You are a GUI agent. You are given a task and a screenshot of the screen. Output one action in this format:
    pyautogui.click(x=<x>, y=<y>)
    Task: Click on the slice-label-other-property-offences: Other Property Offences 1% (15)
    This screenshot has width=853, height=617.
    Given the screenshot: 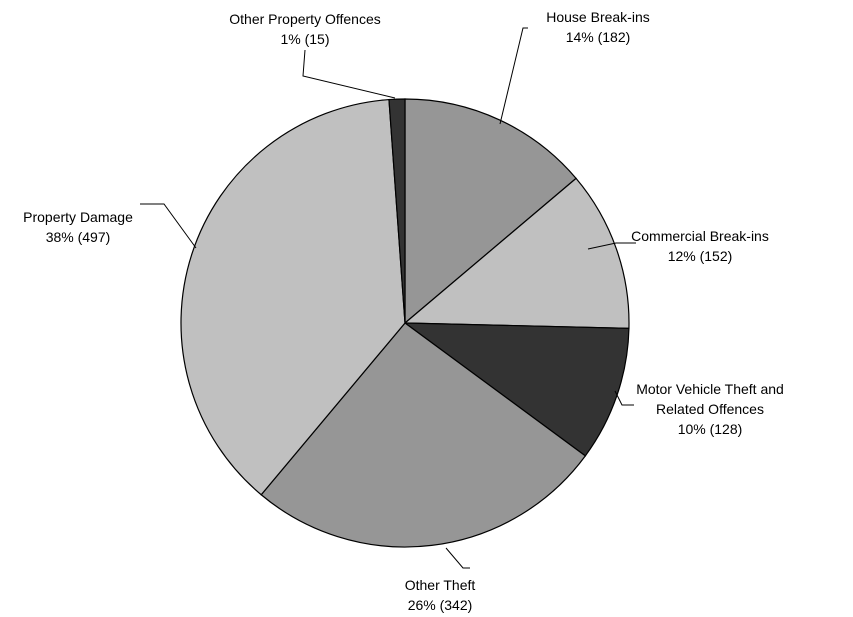 What is the action you would take?
    pyautogui.click(x=304, y=29)
    